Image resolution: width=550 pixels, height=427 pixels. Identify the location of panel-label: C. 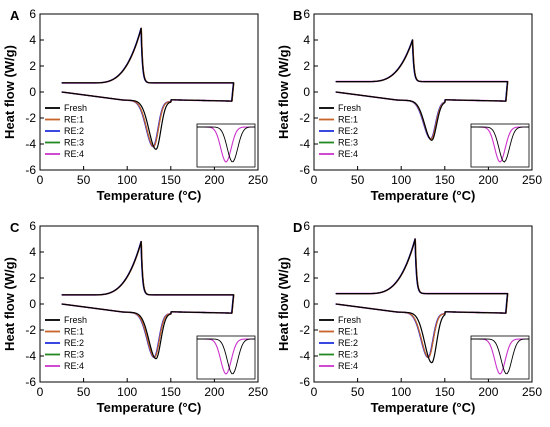
(15, 227).